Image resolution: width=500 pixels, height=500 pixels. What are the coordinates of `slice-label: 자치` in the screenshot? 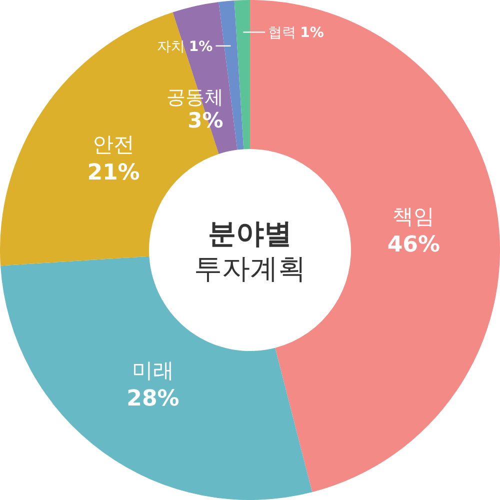 It's located at (170, 46).